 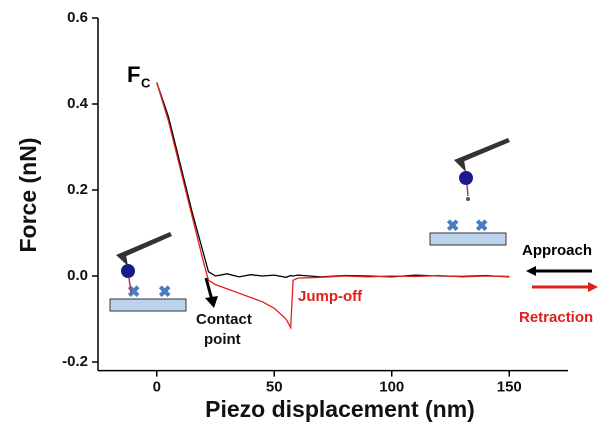 What do you see at coordinates (469, 192) in the screenshot?
I see `illustration-retract: ✖ ✖` at bounding box center [469, 192].